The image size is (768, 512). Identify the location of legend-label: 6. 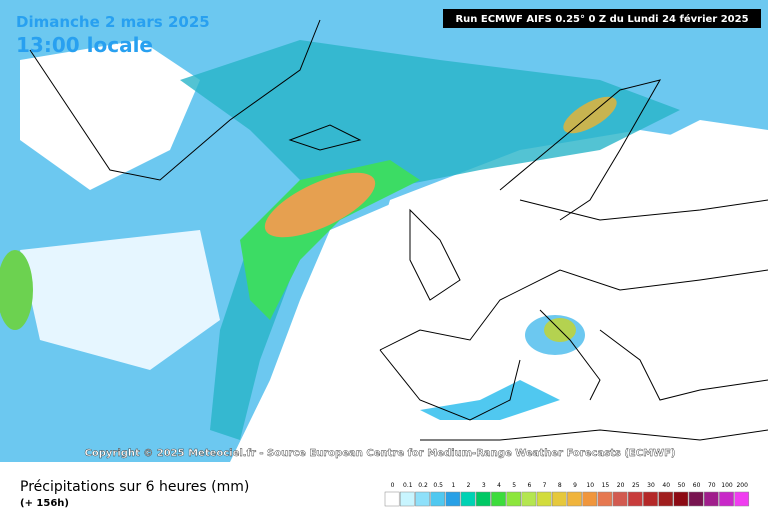
(529, 485).